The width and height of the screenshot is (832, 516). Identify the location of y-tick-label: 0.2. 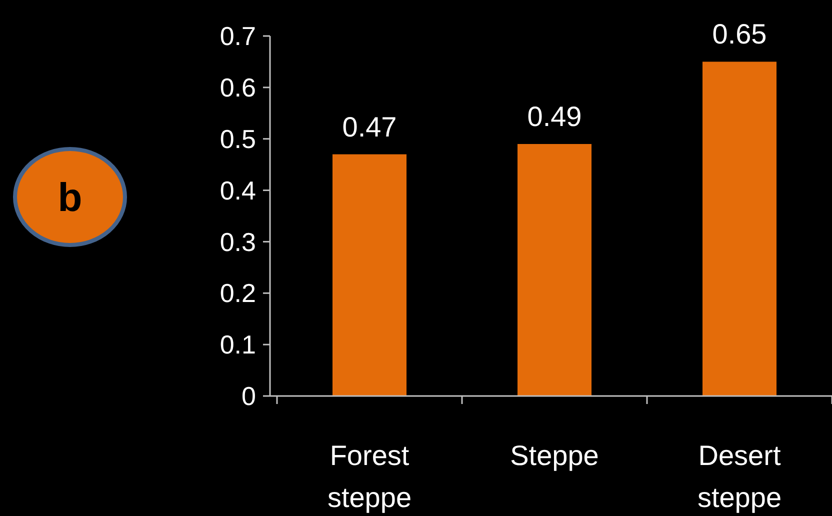
(238, 293).